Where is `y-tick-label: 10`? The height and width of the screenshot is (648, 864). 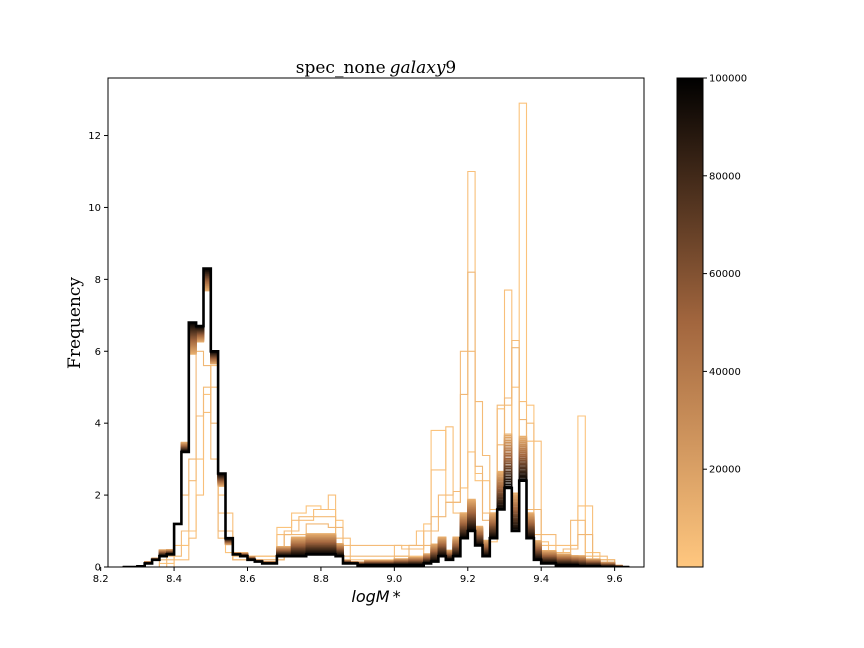
y-tick-label: 10 is located at coordinates (94, 208).